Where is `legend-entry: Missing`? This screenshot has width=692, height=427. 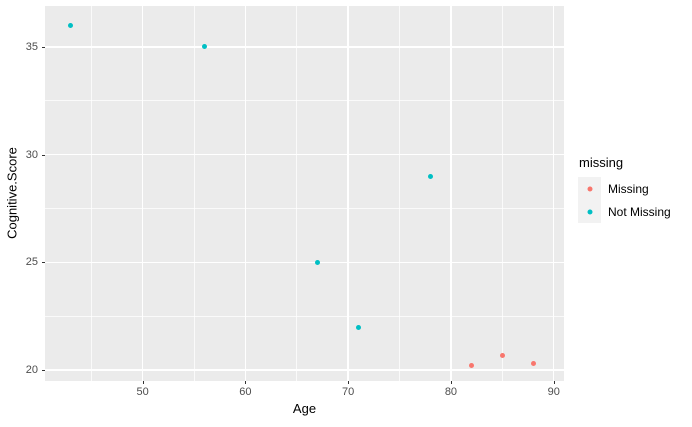
legend-entry: Missing is located at coordinates (624, 188).